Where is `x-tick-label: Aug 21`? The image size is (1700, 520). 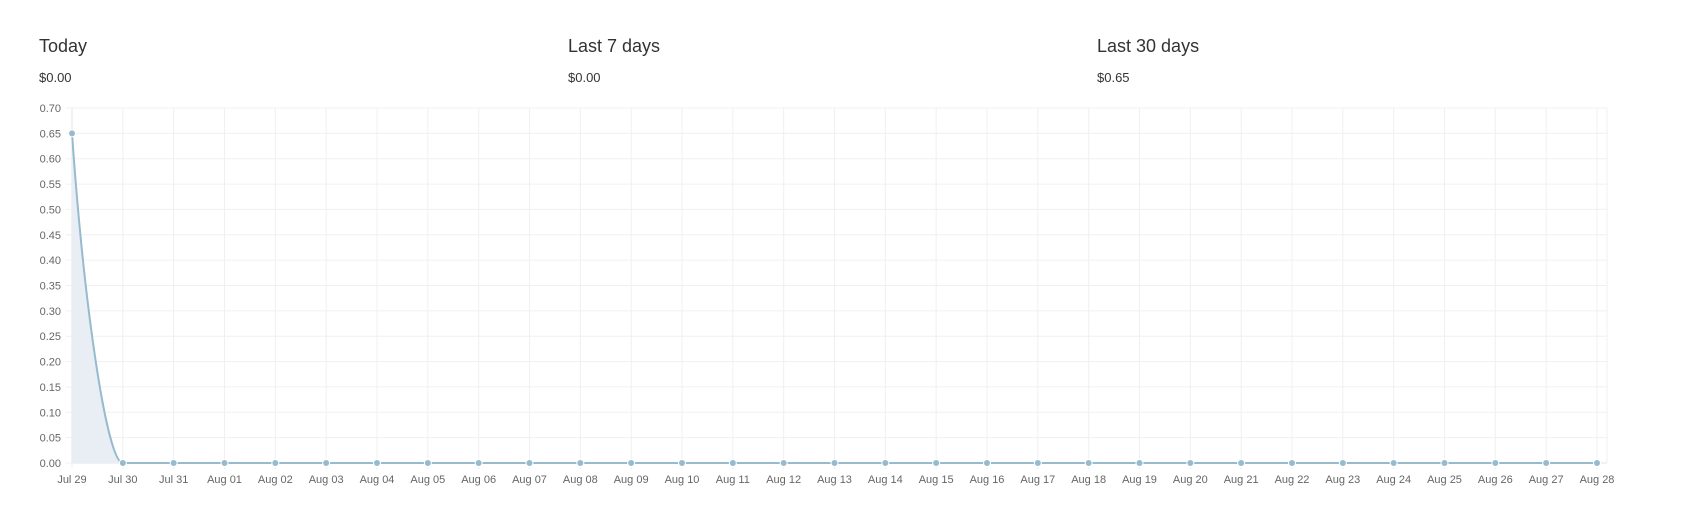 x-tick-label: Aug 21 is located at coordinates (1241, 480).